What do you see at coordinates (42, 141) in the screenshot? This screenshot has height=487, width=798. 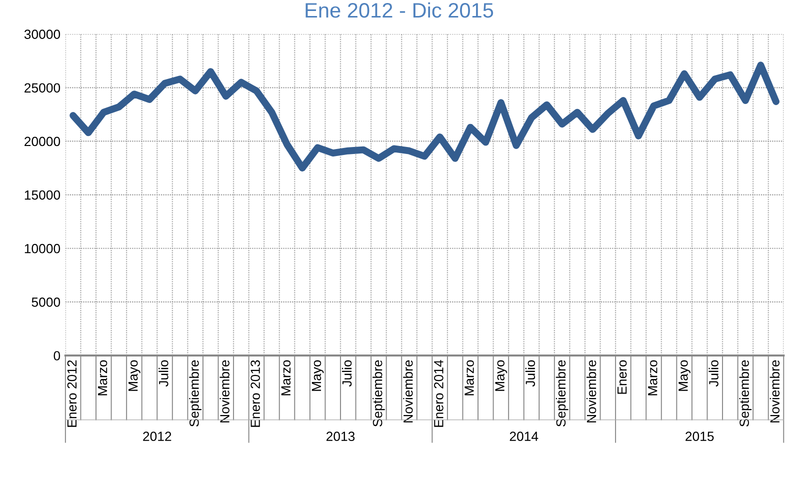 I see `y-tick-label: 20000` at bounding box center [42, 141].